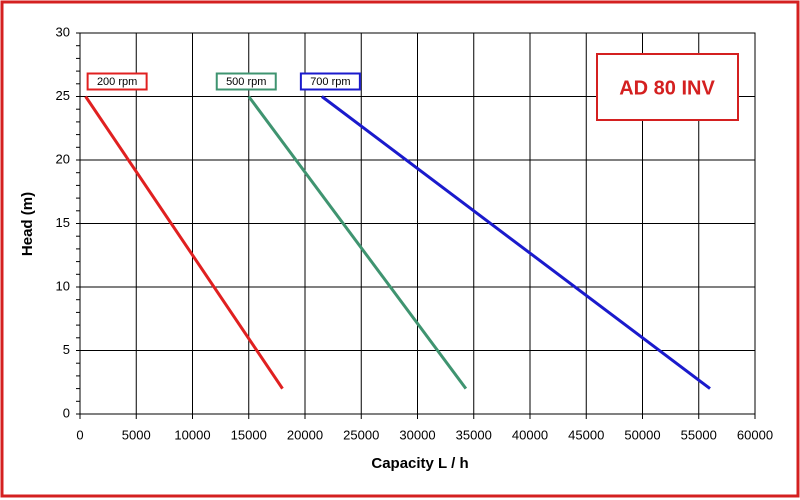  Describe the element at coordinates (642, 434) in the screenshot. I see `x-tick-label: 50000` at that location.